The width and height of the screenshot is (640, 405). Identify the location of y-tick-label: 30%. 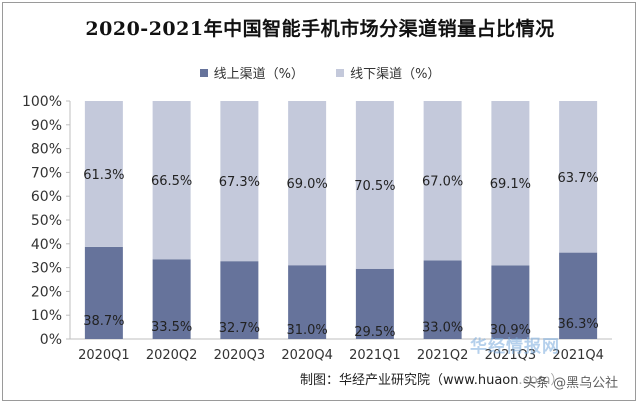
(46, 269).